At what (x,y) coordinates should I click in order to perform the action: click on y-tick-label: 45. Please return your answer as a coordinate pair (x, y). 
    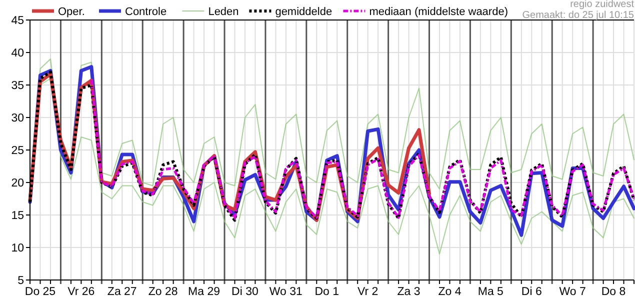
    Looking at the image, I should click on (17, 21).